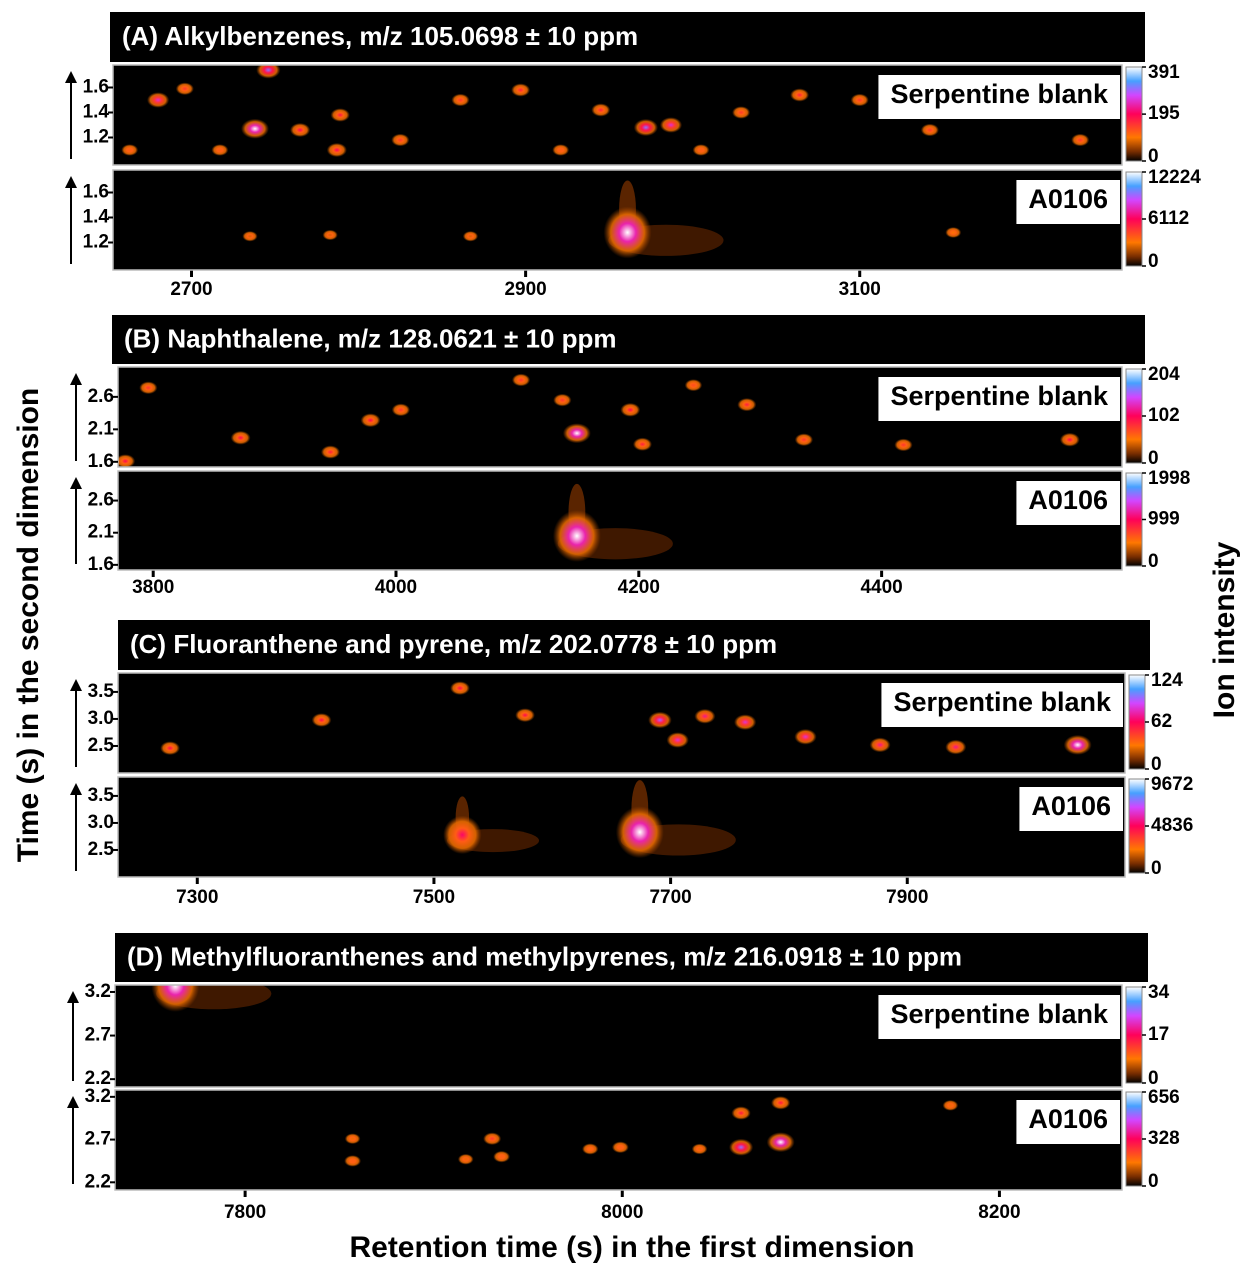 The width and height of the screenshot is (1244, 1267). Describe the element at coordinates (999, 1212) in the screenshot. I see `x-tick-label: 8200` at that location.